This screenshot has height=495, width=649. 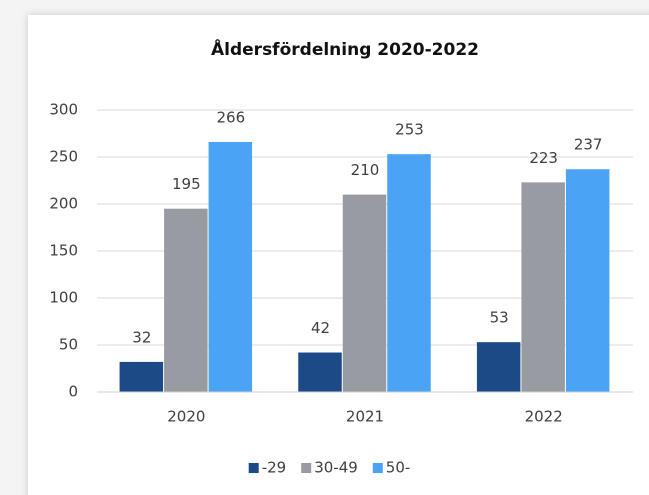 What do you see at coordinates (68, 345) in the screenshot?
I see `y-tick-label: 50` at bounding box center [68, 345].